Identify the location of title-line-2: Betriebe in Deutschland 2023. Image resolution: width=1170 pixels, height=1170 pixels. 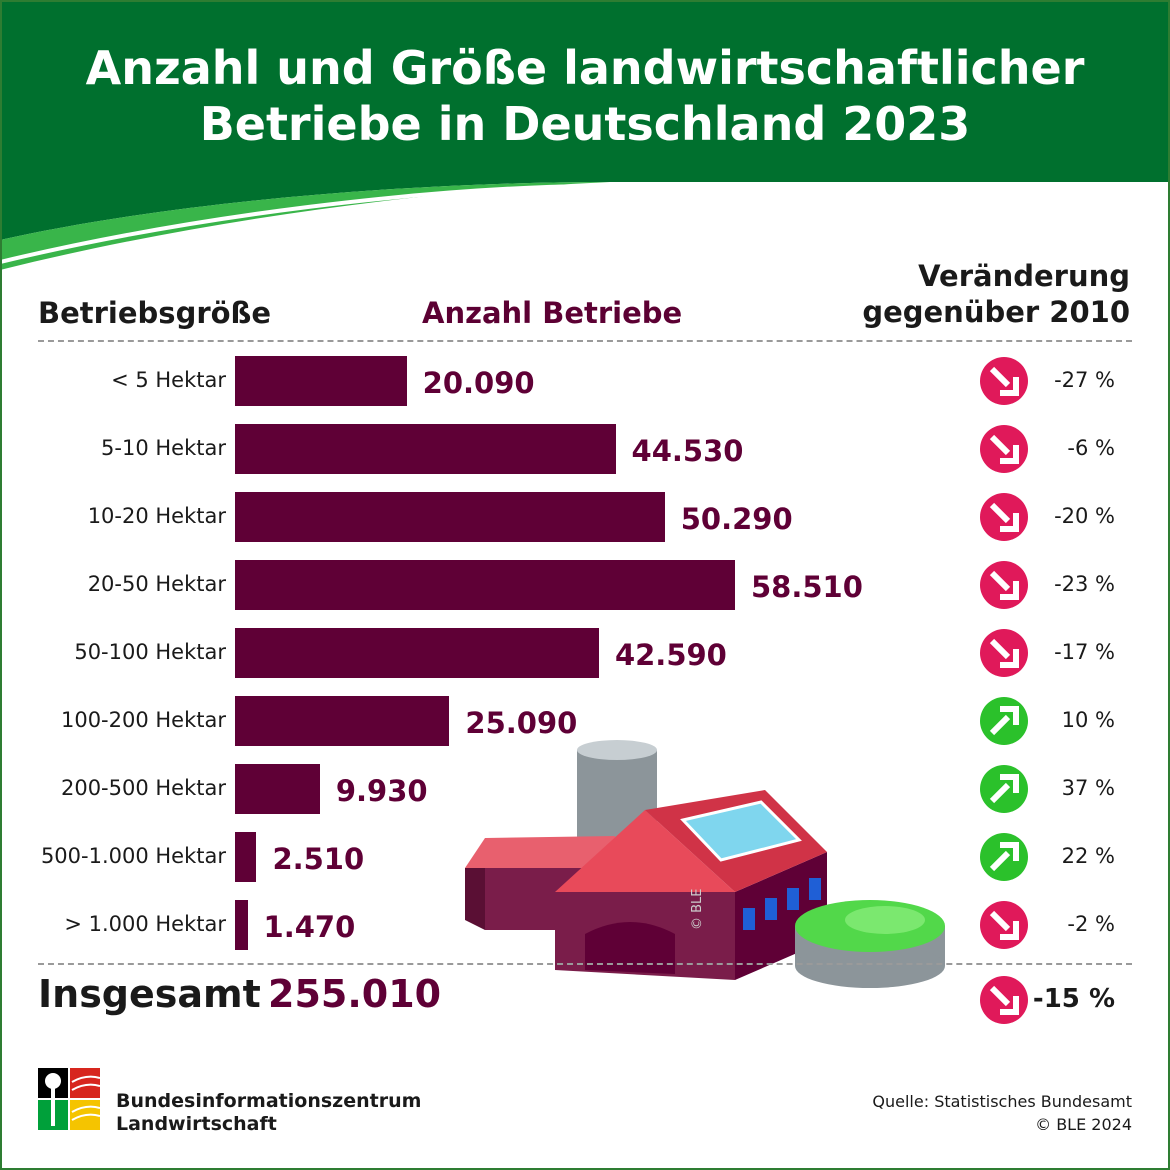
(585, 124).